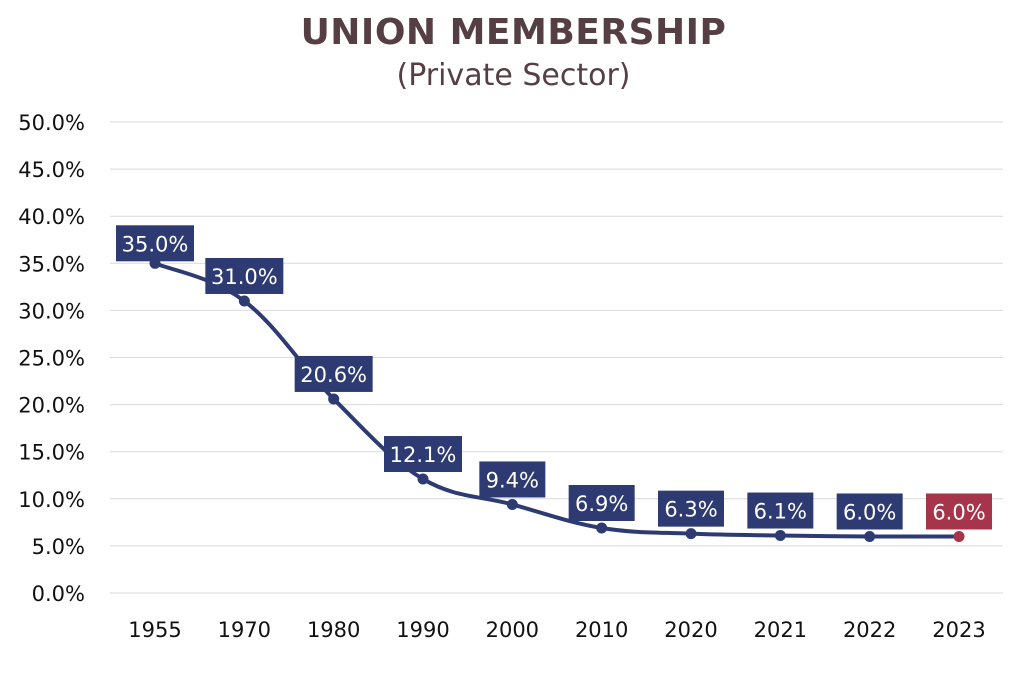 This screenshot has width=1027, height=687. I want to click on x-tick-label: 2022, so click(869, 630).